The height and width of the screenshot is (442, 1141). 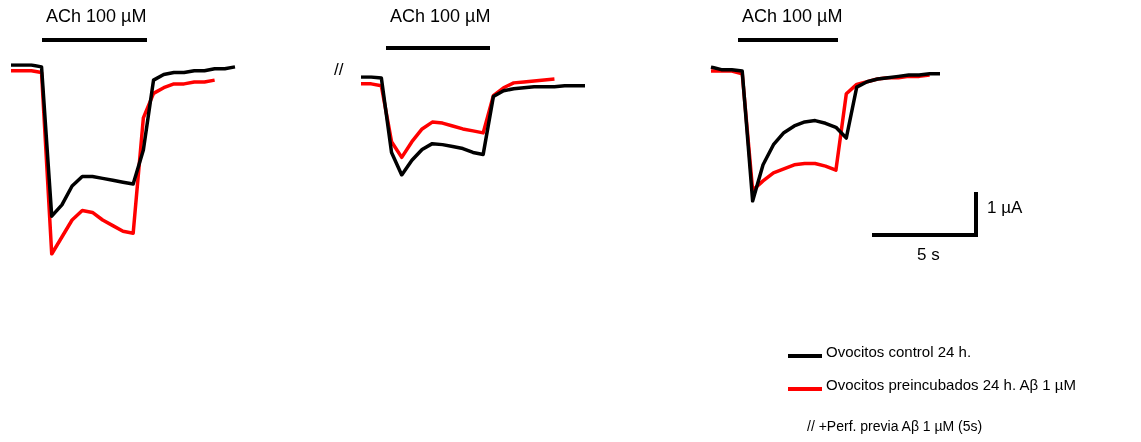 What do you see at coordinates (951, 384) in the screenshot?
I see `legend-label: Ovocitos preincubados 24 h. Aβ 1 µM` at bounding box center [951, 384].